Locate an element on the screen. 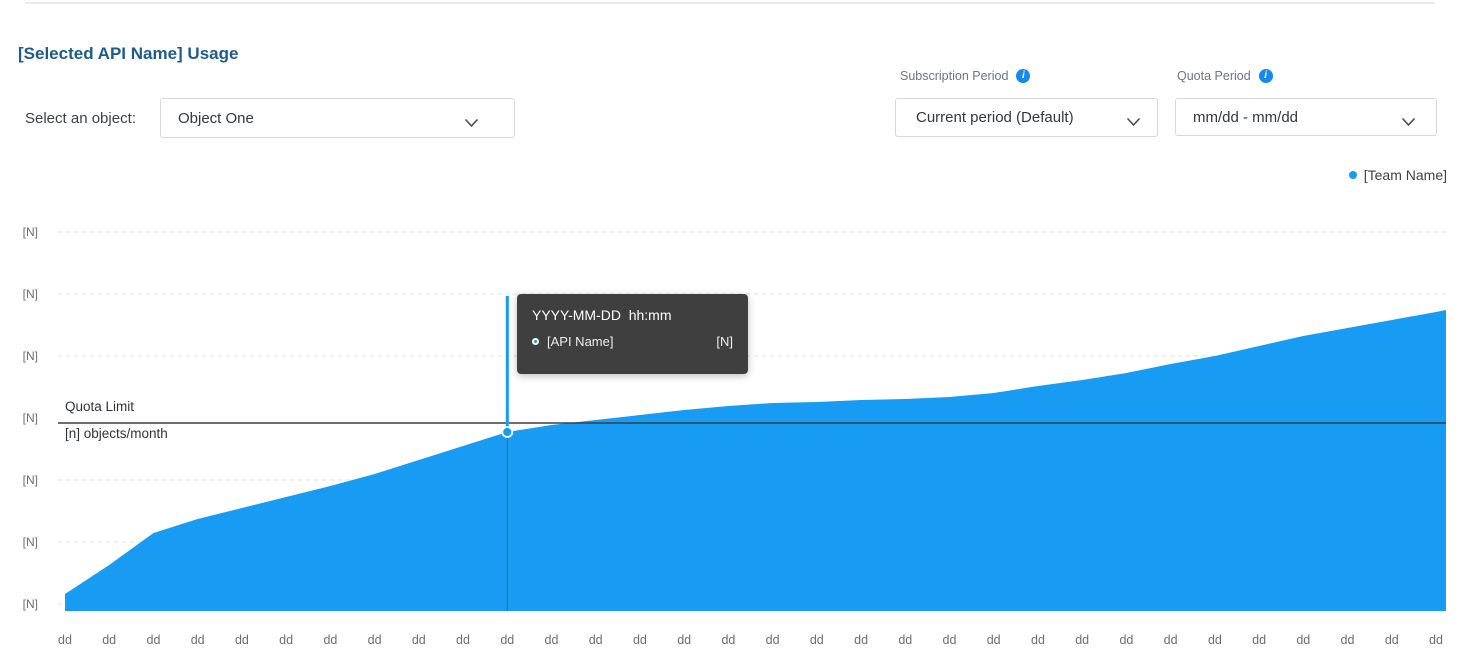 The height and width of the screenshot is (660, 1458). tooltip-timestamp: YYYY-MM-DD hh:mm is located at coordinates (602, 315).